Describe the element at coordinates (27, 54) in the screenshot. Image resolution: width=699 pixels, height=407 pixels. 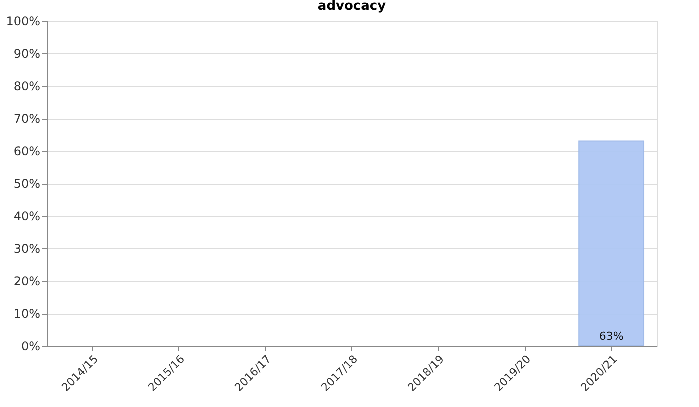
I see `y-tick-label: 90%` at that location.